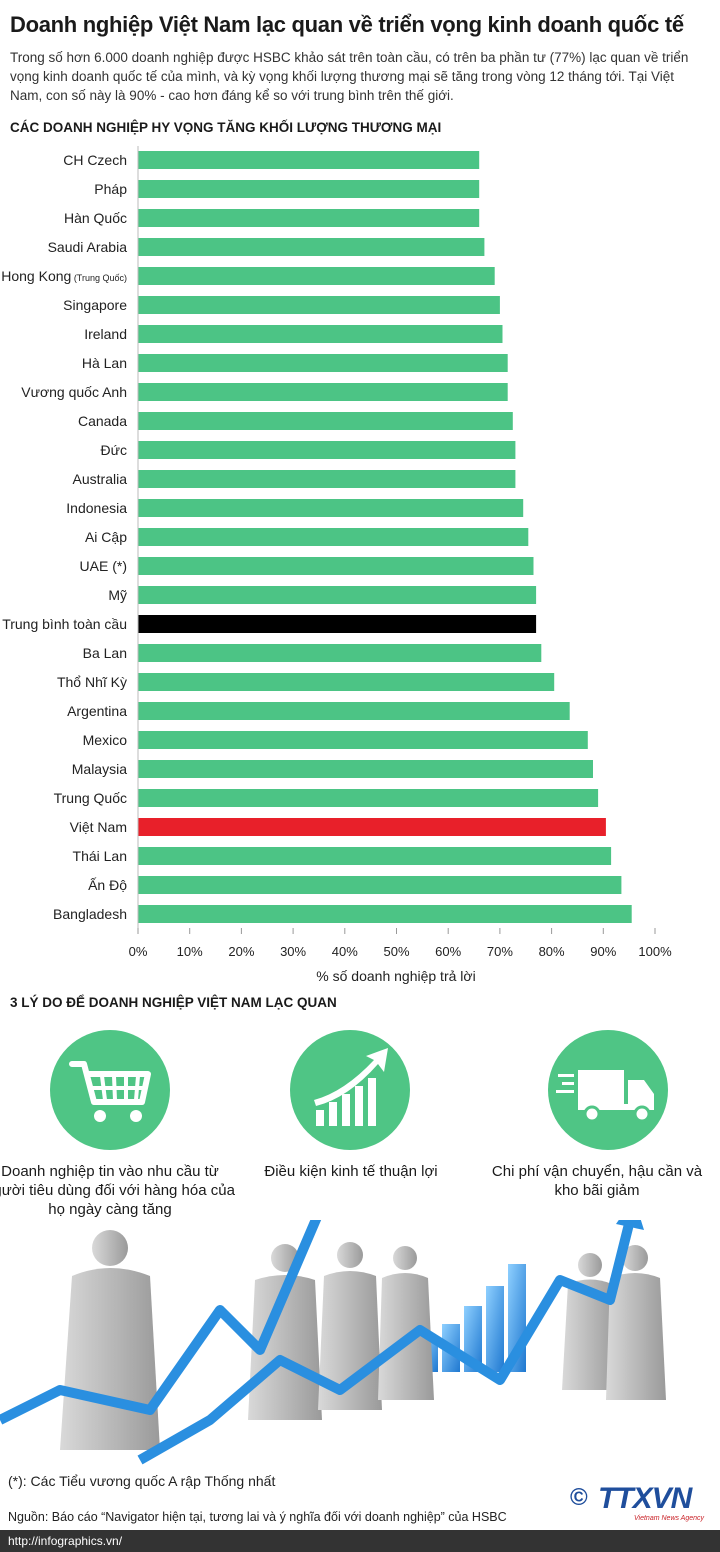 The width and height of the screenshot is (720, 1552). I want to click on category-name: Mỹ, so click(117, 595).